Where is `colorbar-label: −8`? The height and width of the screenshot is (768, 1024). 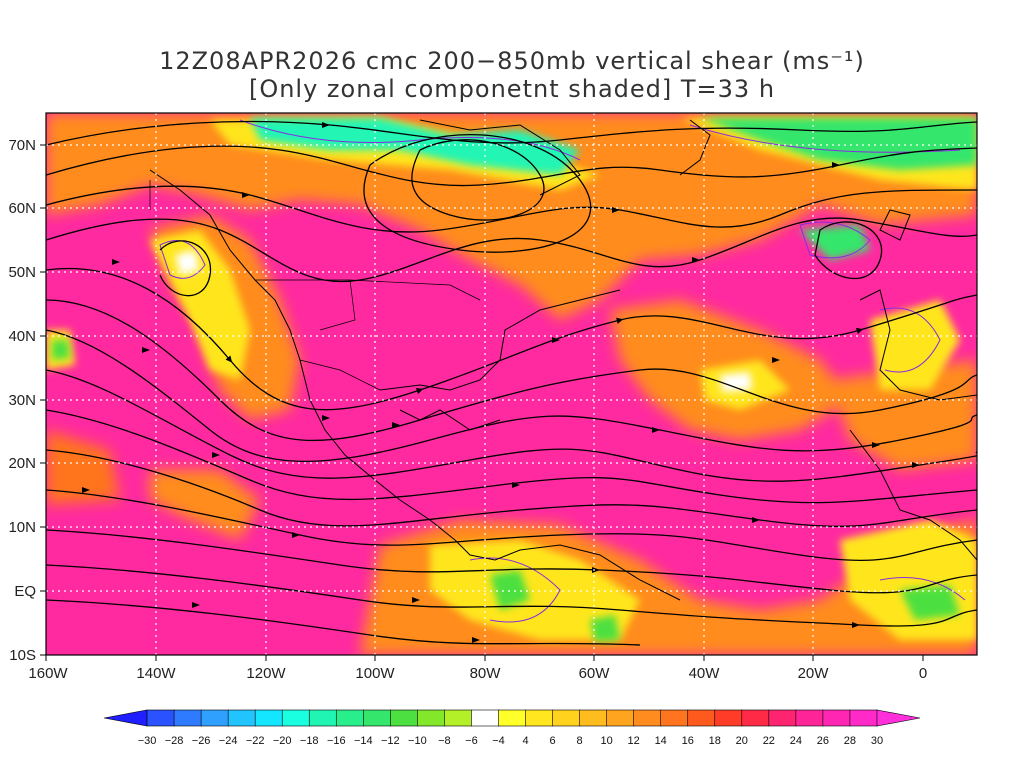 colorbar-label: −8 is located at coordinates (444, 741).